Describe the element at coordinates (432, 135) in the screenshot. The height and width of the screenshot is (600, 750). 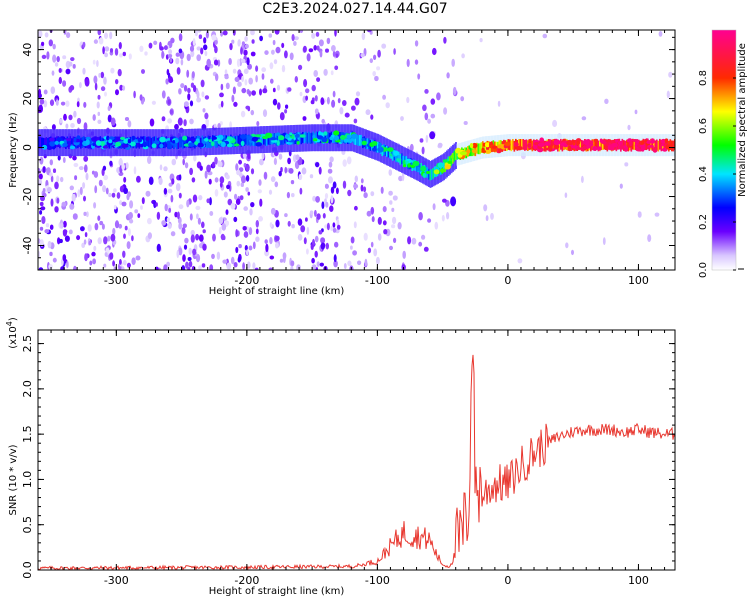
I see `ridge-tail` at that location.